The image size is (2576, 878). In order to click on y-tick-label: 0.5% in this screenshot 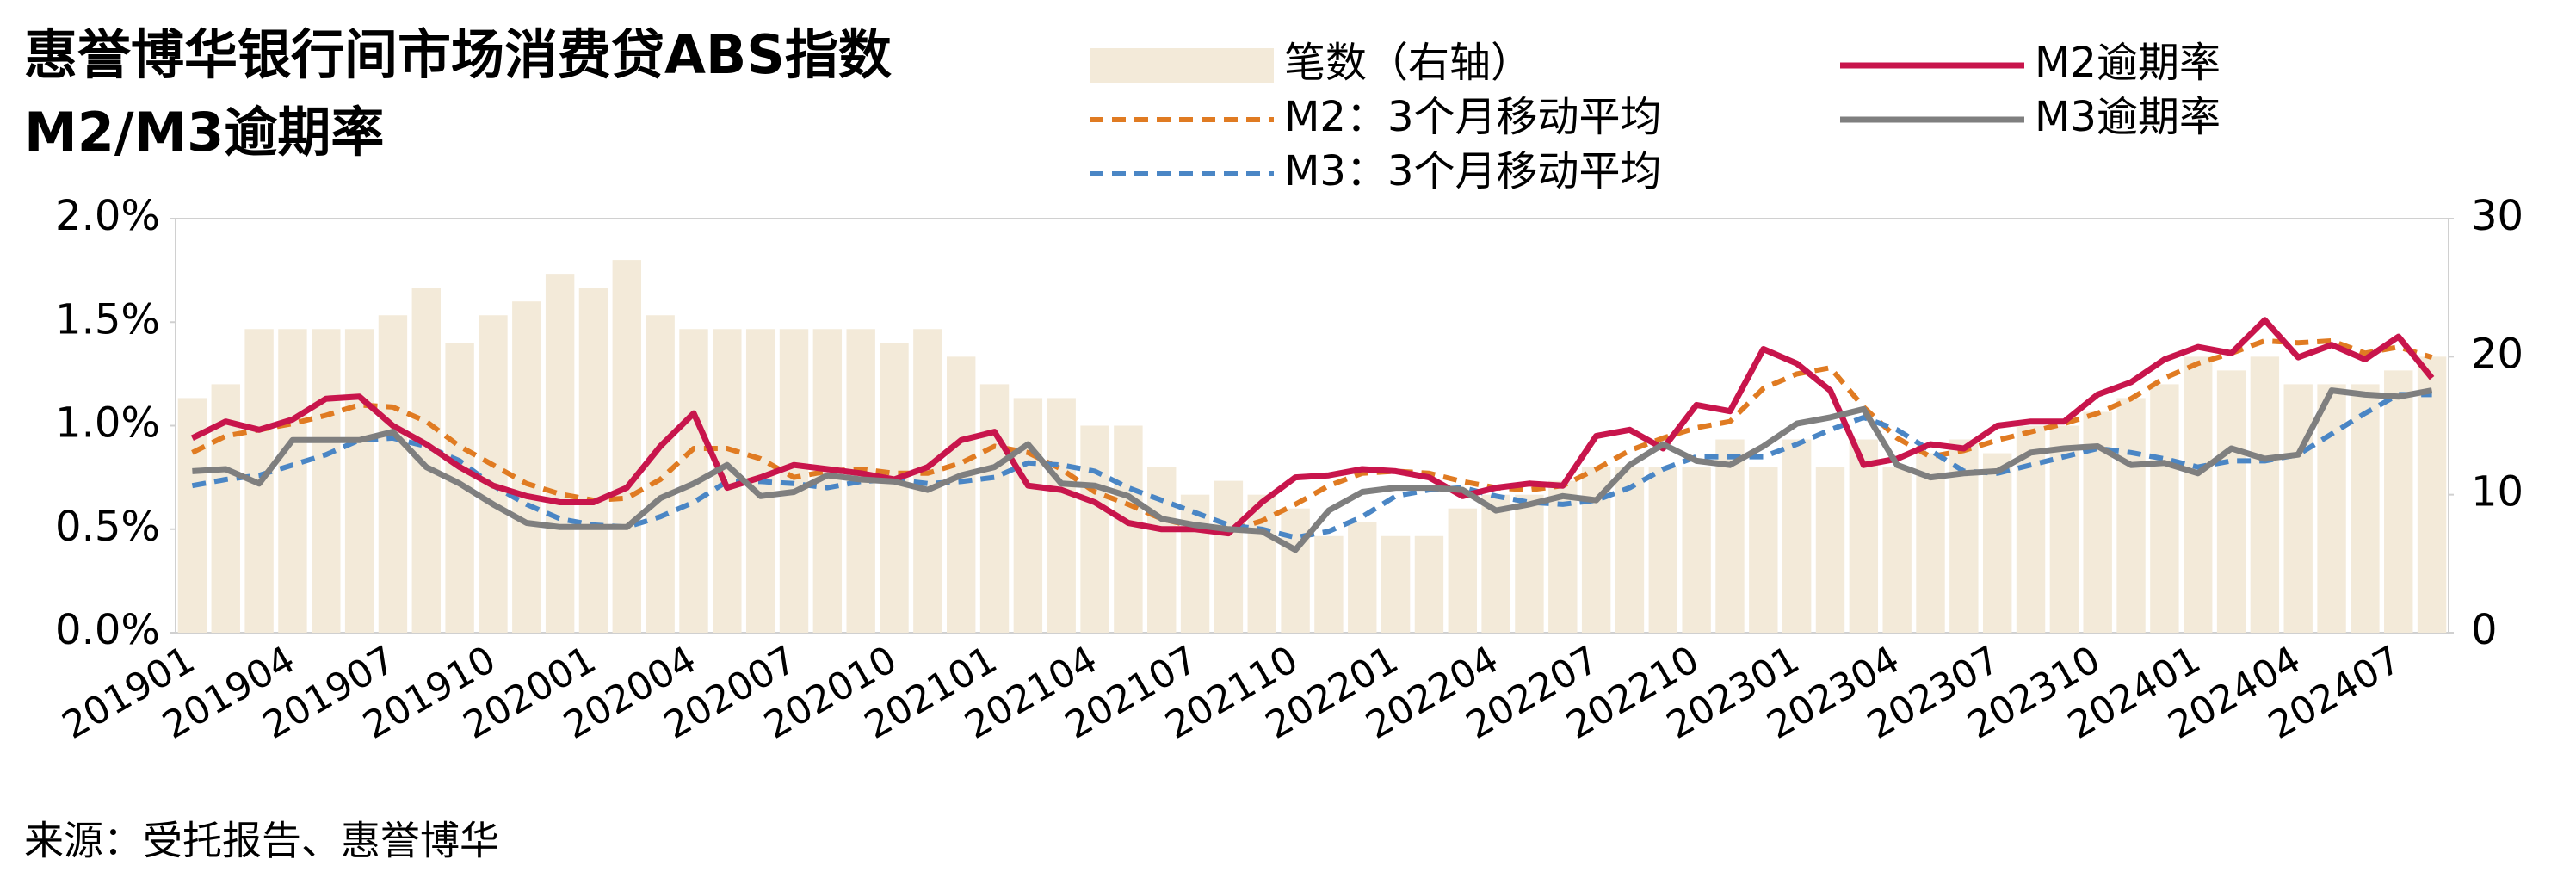, I will do `click(107, 527)`.